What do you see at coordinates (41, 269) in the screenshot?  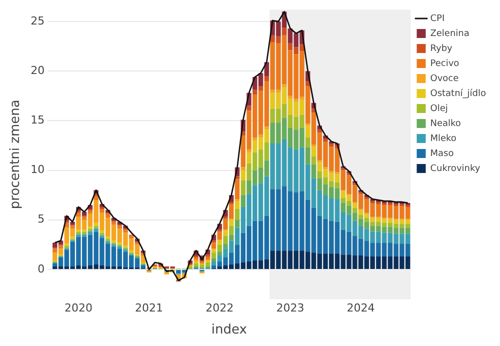 I see `y-tick-label: 0` at bounding box center [41, 269].